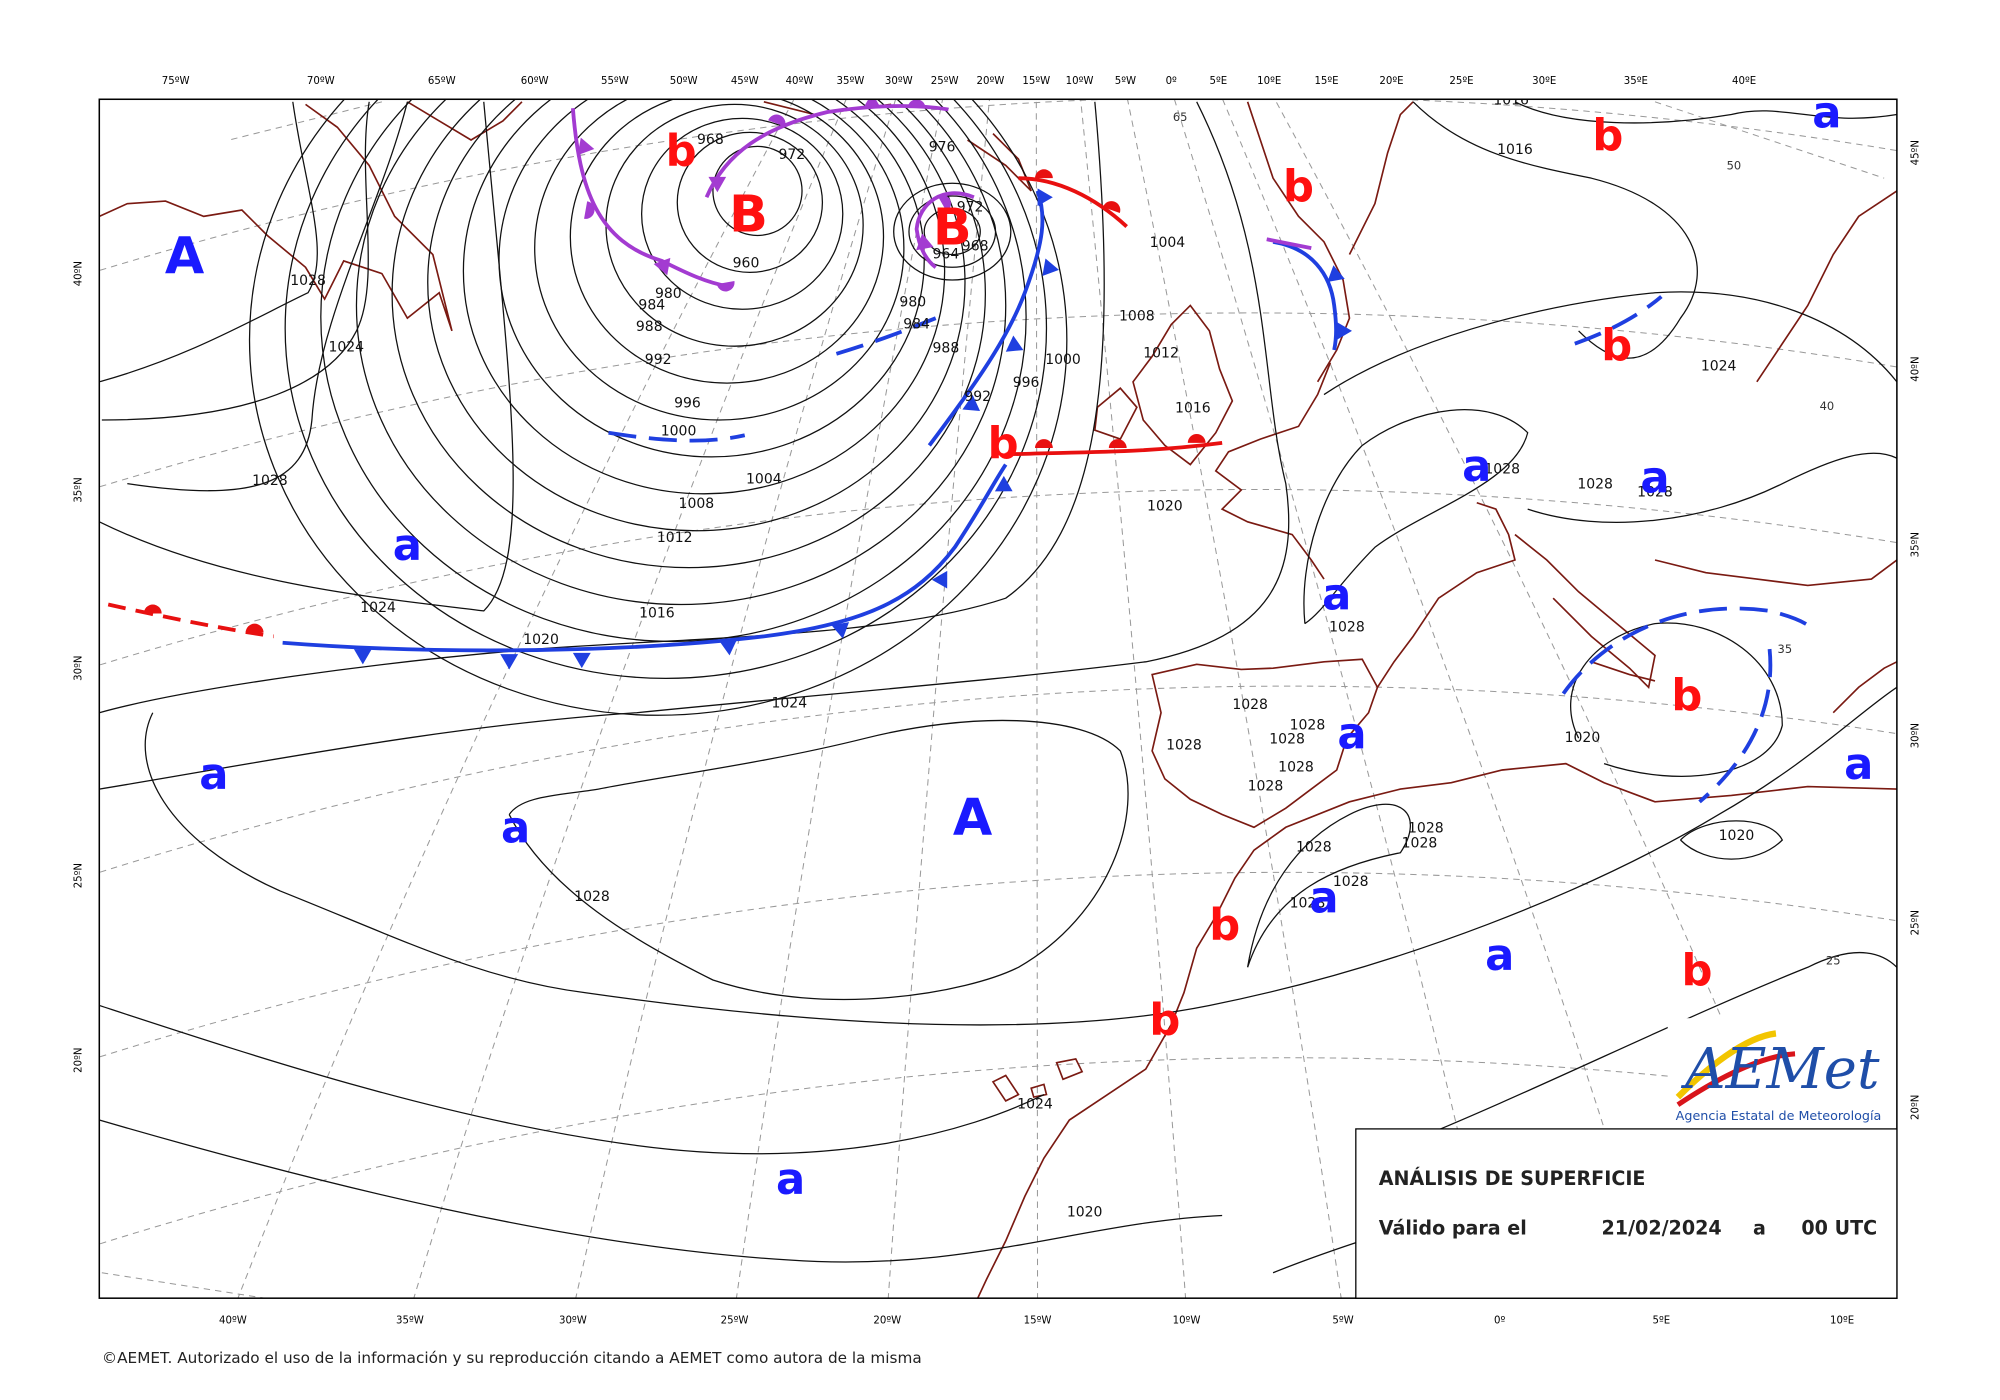  Describe the element at coordinates (1662, 1321) in the screenshot. I see `longitude-label: 5ºE` at that location.